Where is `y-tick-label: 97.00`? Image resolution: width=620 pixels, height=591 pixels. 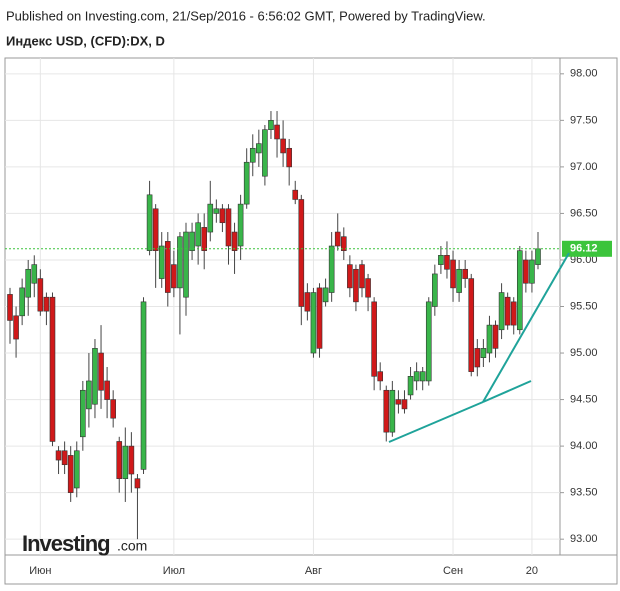
y-tick-label: 97.00 is located at coordinates (584, 167).